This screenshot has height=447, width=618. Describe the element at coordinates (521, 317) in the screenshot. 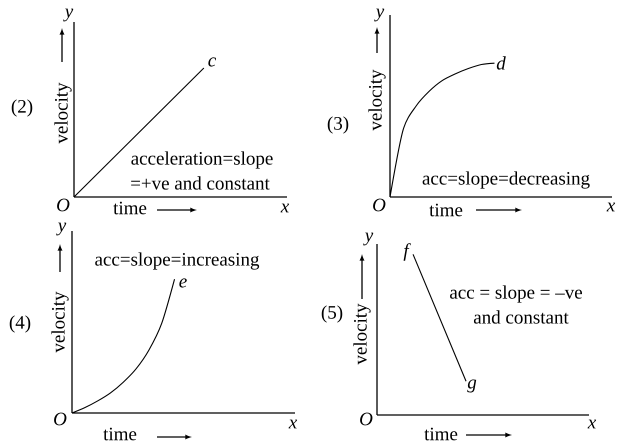

I see `annotation: and constant` at that location.